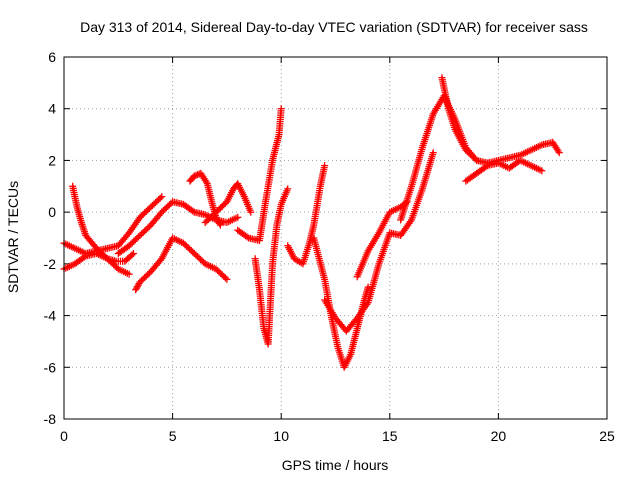 The height and width of the screenshot is (480, 640). I want to click on y-tick-label: -6, so click(50, 367).